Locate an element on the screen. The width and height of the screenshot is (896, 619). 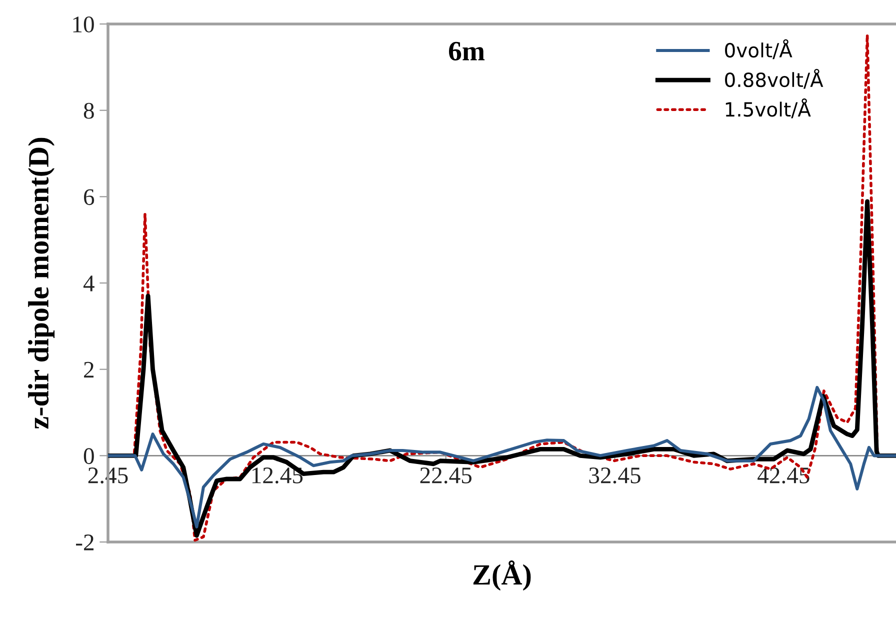
x-tick-label: 32.45 is located at coordinates (614, 476).